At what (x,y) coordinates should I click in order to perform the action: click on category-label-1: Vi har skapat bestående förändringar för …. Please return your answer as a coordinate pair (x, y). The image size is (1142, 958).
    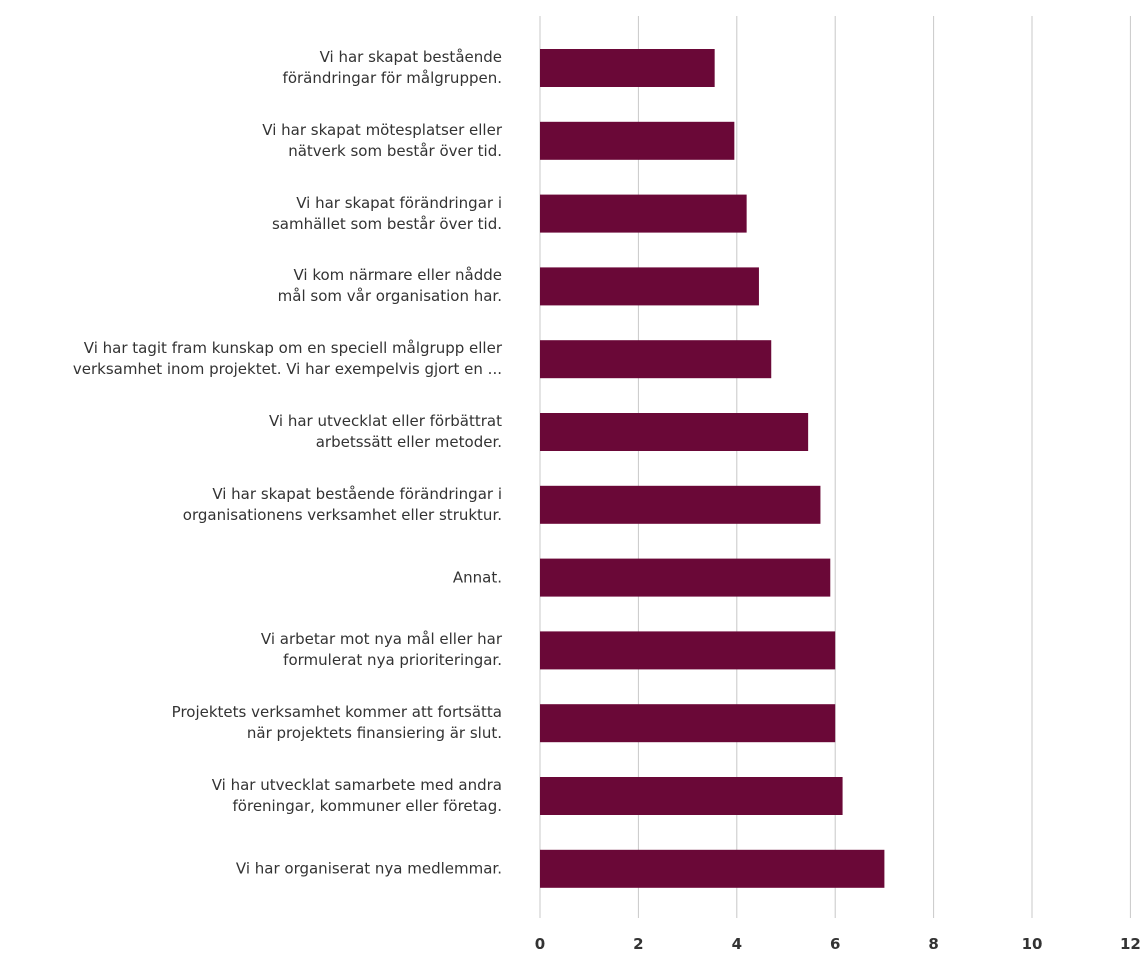
    Looking at the image, I should click on (251, 68).